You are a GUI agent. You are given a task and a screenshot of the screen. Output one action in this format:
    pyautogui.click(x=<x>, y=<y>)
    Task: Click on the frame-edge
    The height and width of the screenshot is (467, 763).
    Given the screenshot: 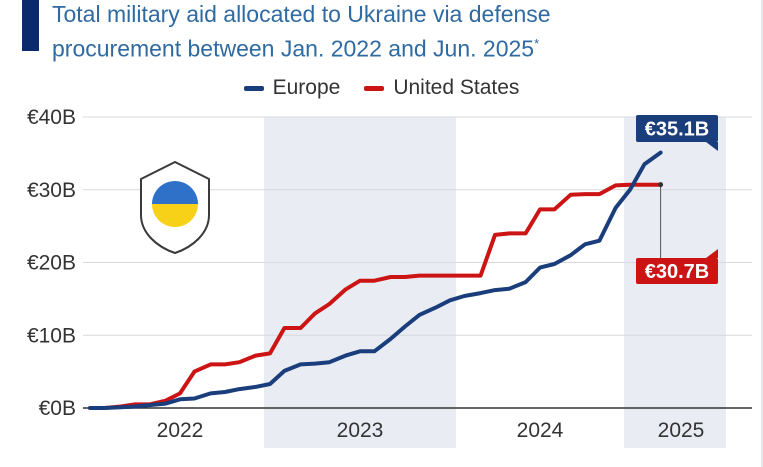 What is the action you would take?
    pyautogui.click(x=762, y=233)
    